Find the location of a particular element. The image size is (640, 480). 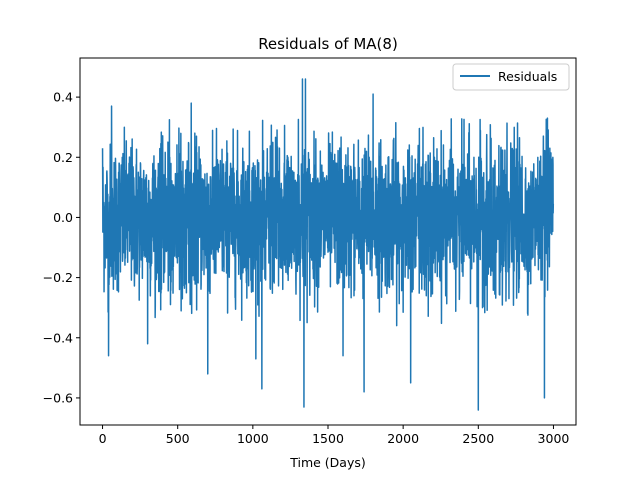

x-tick-label: 2500 is located at coordinates (478, 438).